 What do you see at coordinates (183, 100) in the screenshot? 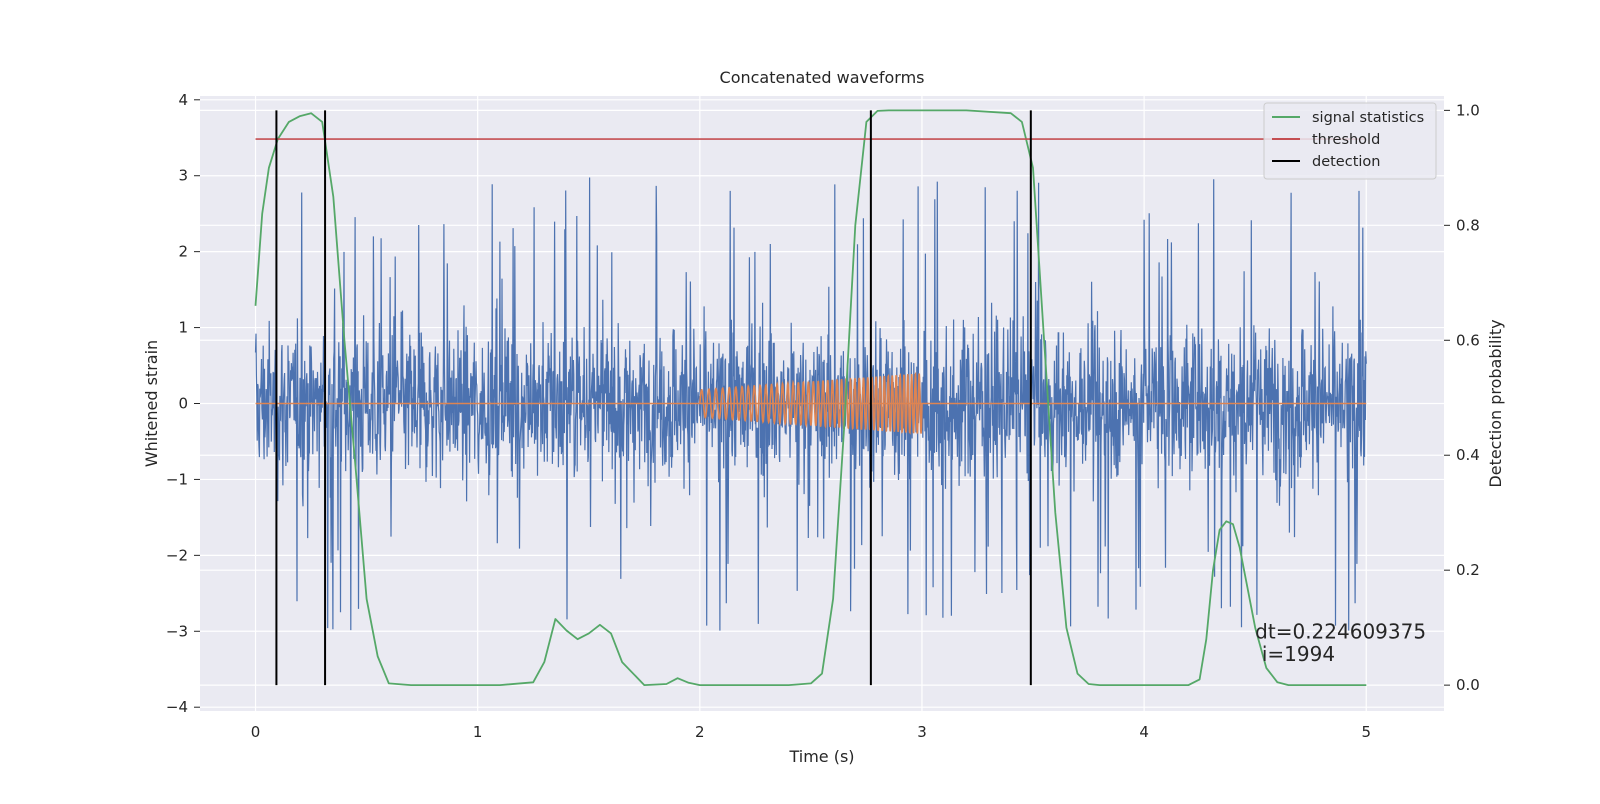
I see `y-tick-label: 4` at bounding box center [183, 100].